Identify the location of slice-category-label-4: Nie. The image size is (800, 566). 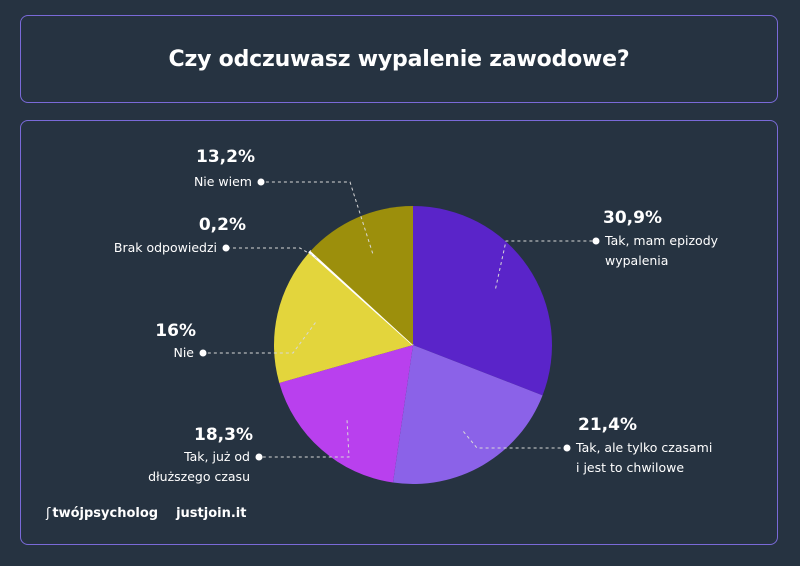
(183, 352).